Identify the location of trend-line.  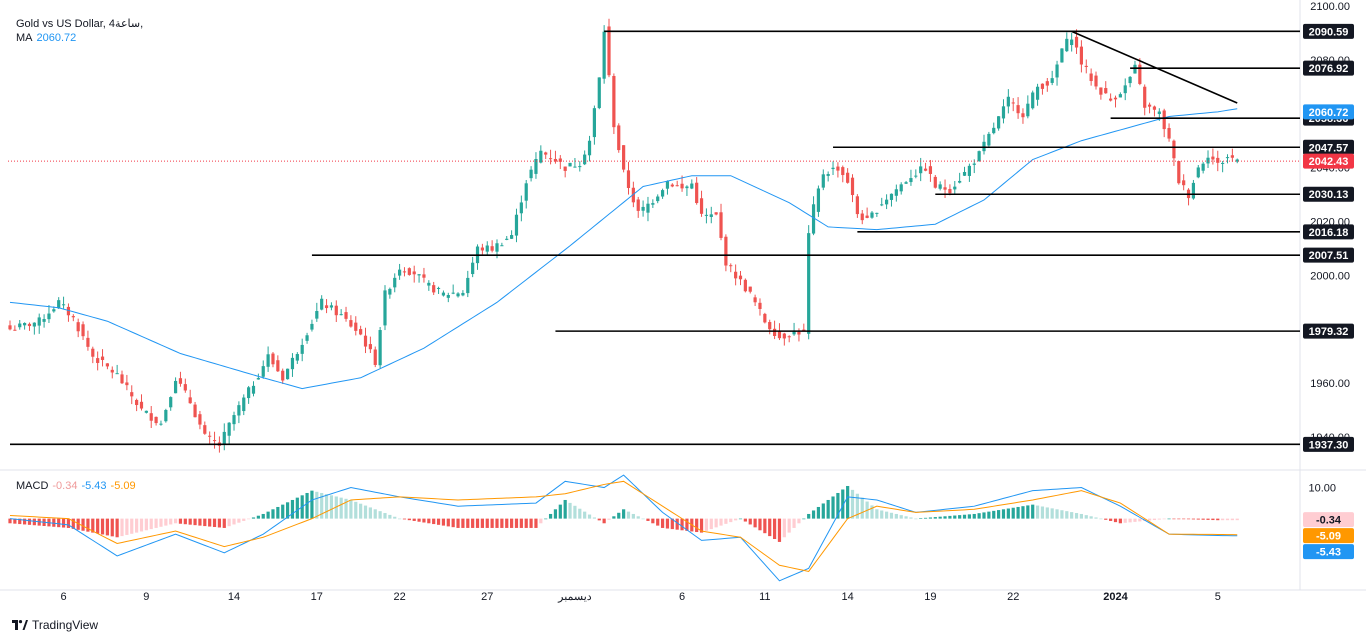
(1154, 67).